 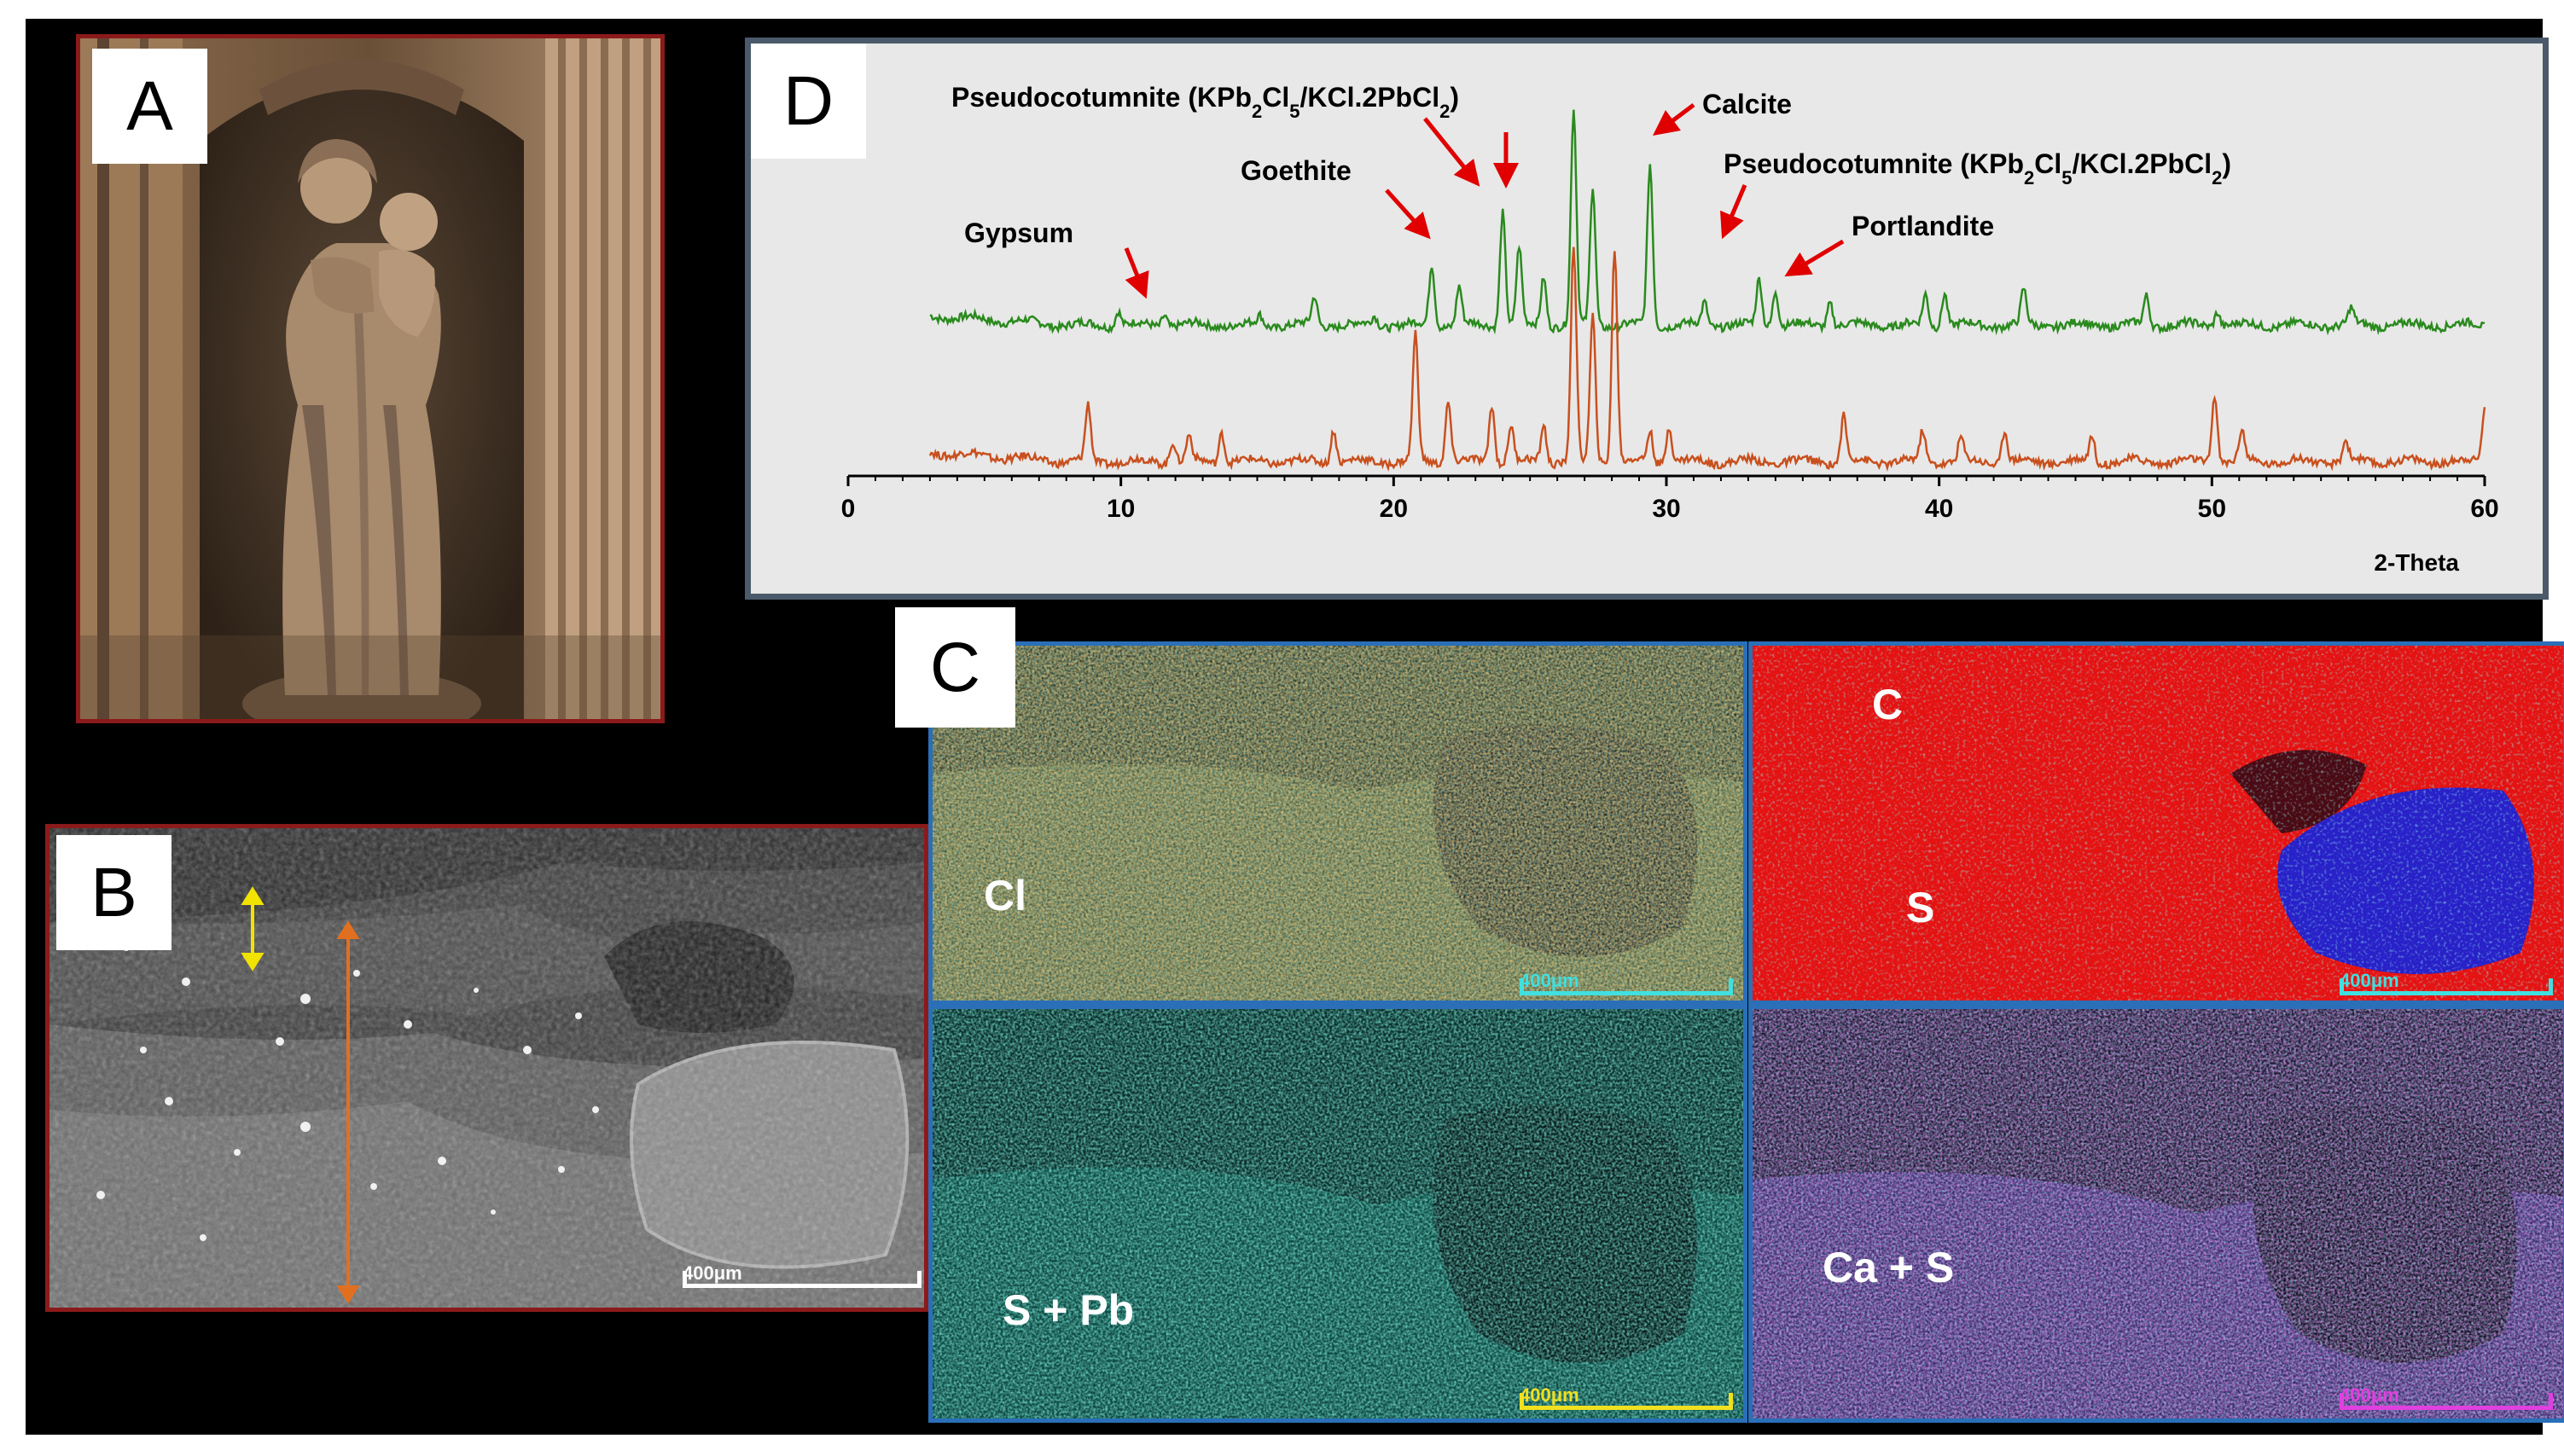 What do you see at coordinates (1977, 168) in the screenshot?
I see `annotation-pseudo2-label: Pseudocotumnite (KPb2Cl5/KCl.2PbCl2)` at bounding box center [1977, 168].